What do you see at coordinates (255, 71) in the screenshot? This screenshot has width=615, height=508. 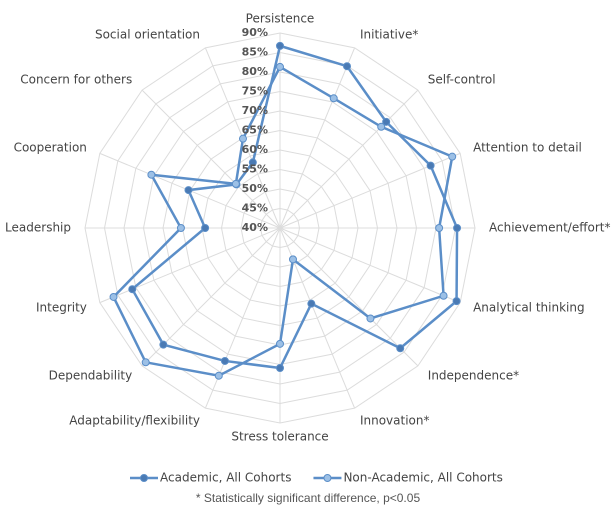 I see `r-tick-label: 80%` at bounding box center [255, 71].